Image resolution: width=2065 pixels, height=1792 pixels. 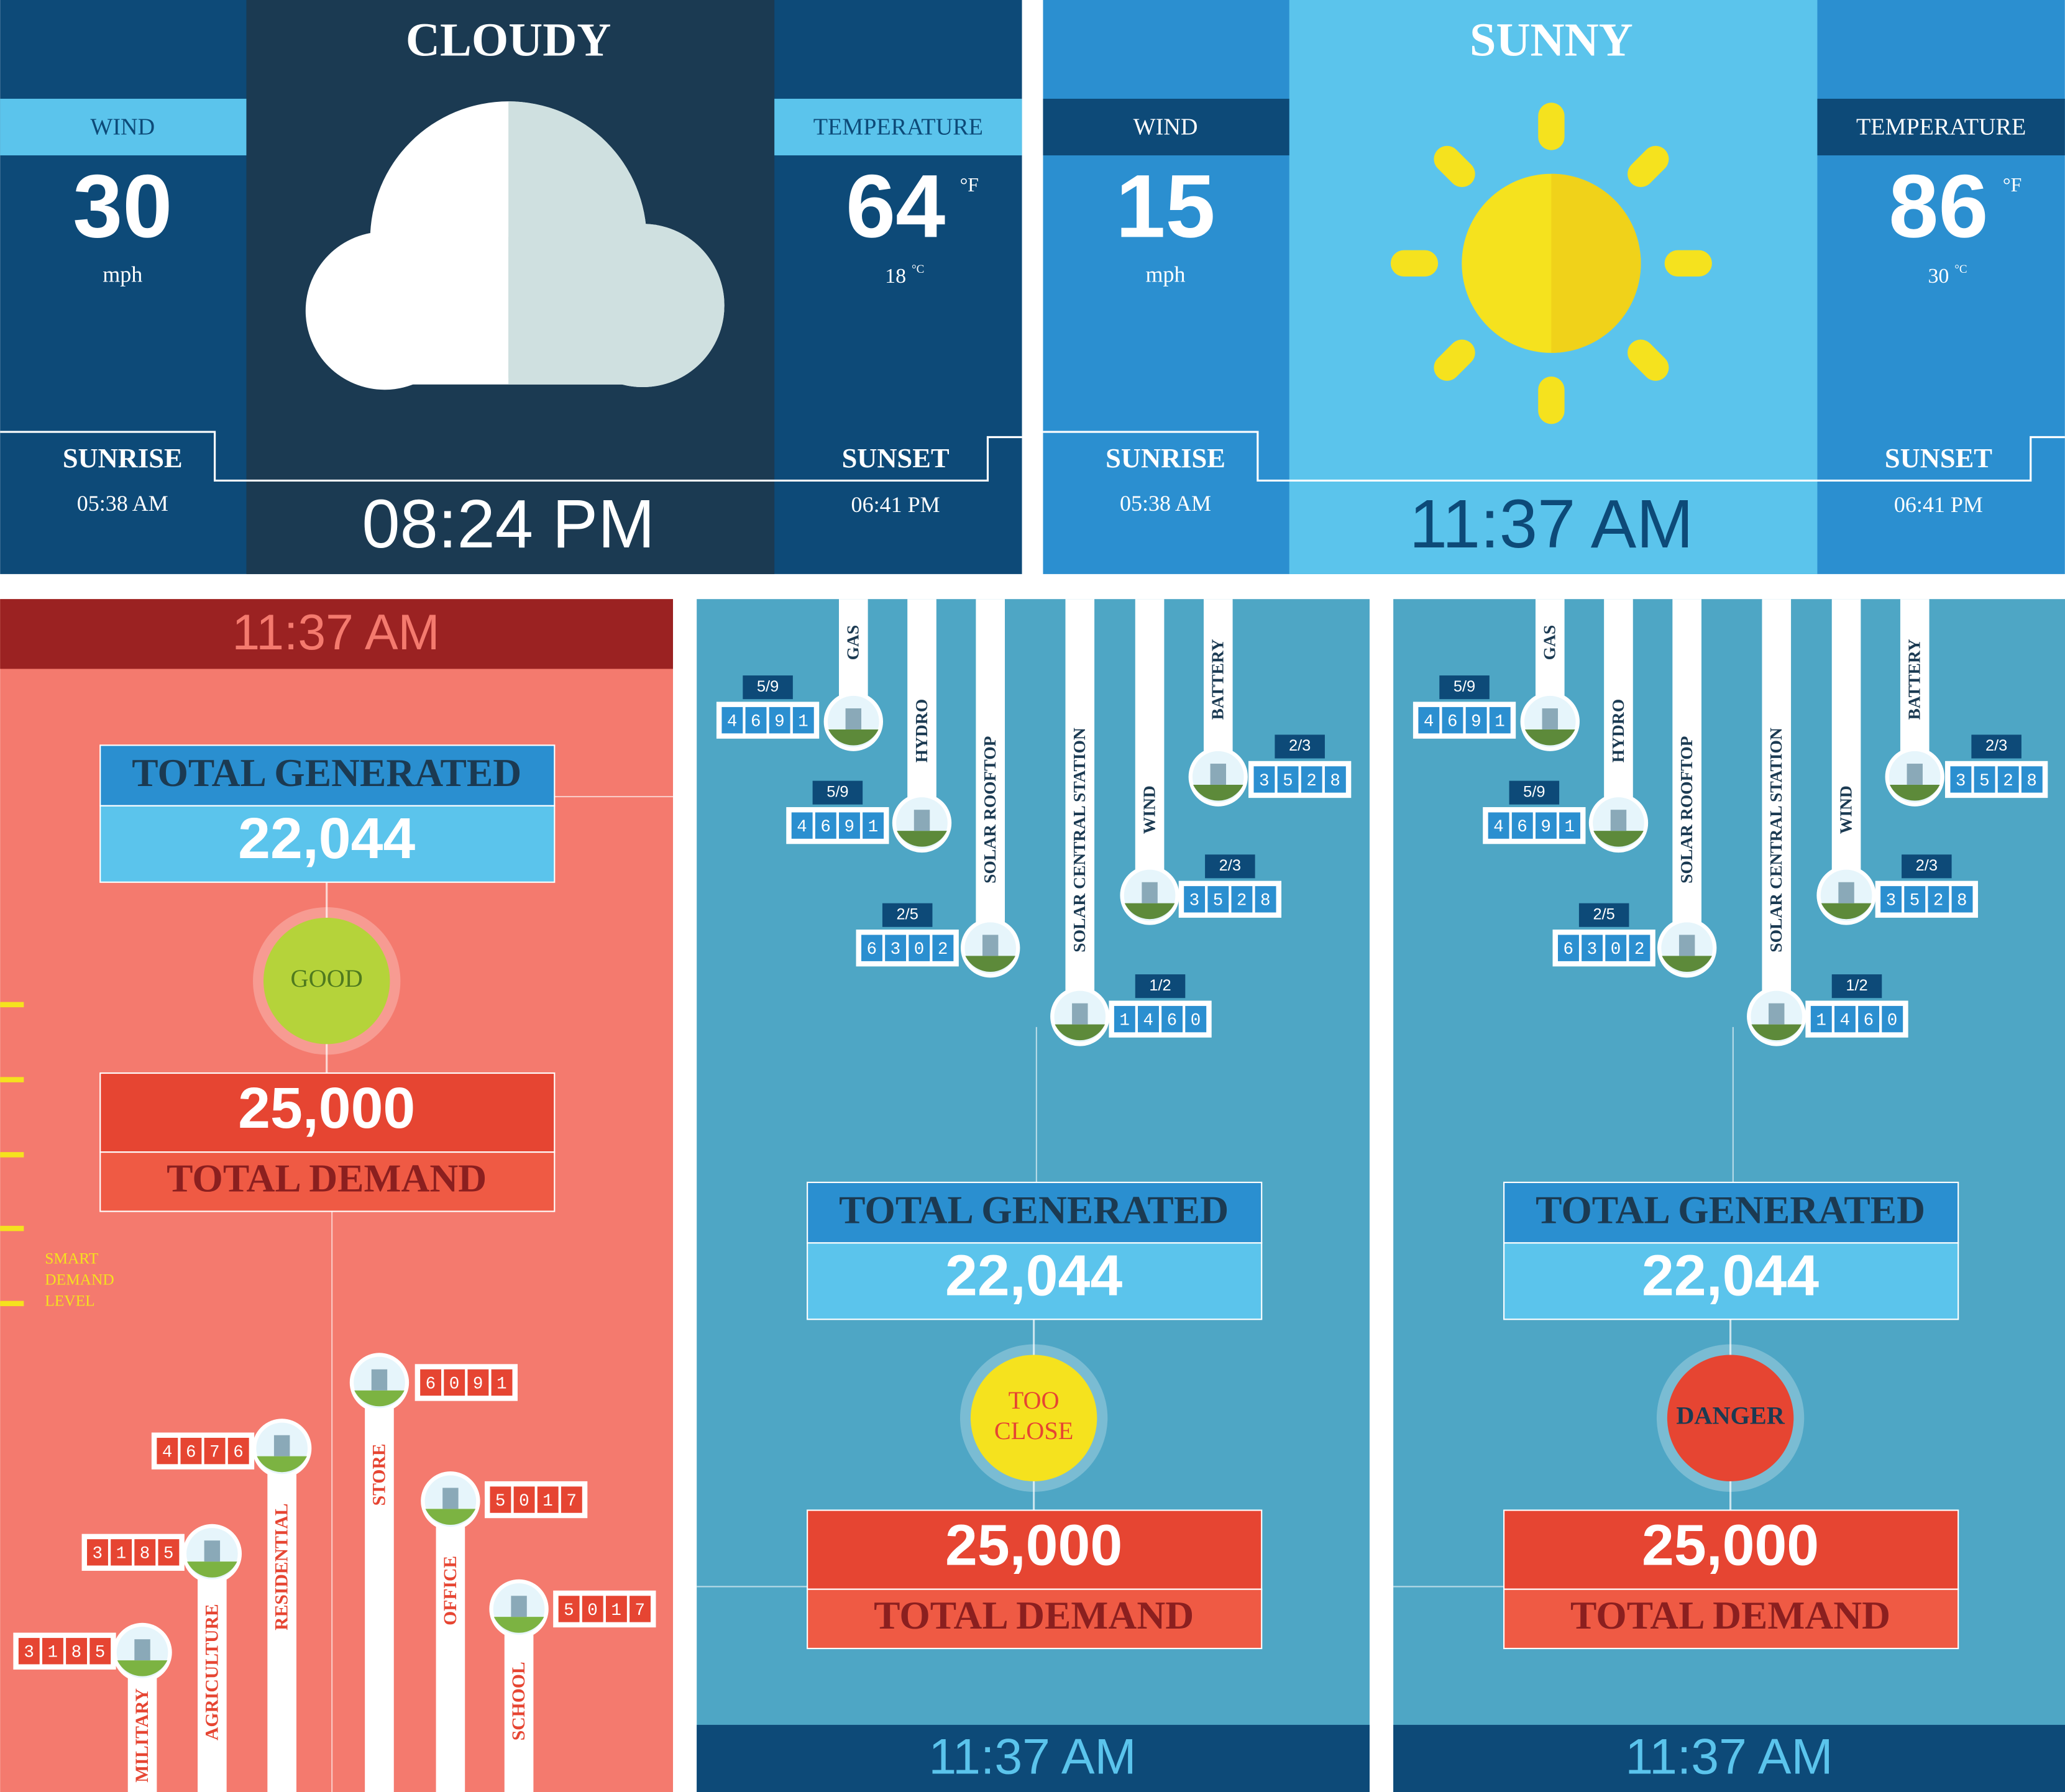 I want to click on source-fraction: 2/5, so click(x=1603, y=914).